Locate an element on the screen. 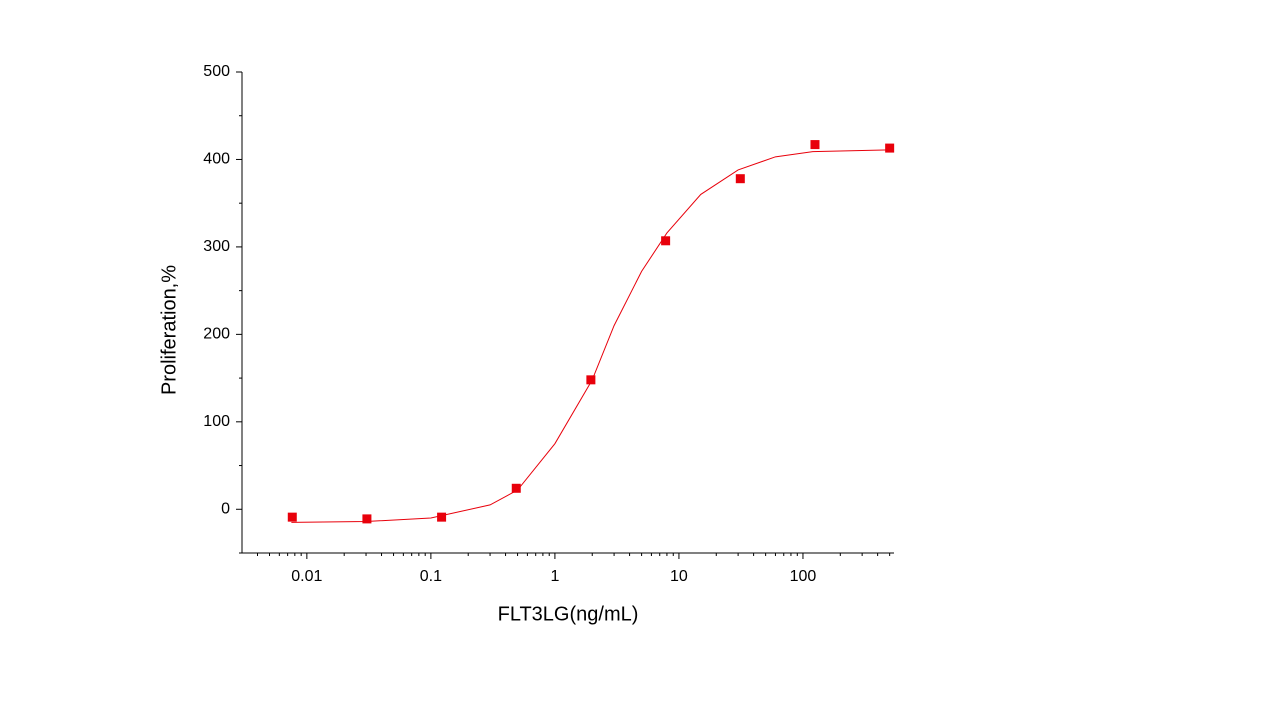 The width and height of the screenshot is (1280, 720). x-tick-label: 0.1 is located at coordinates (431, 576).